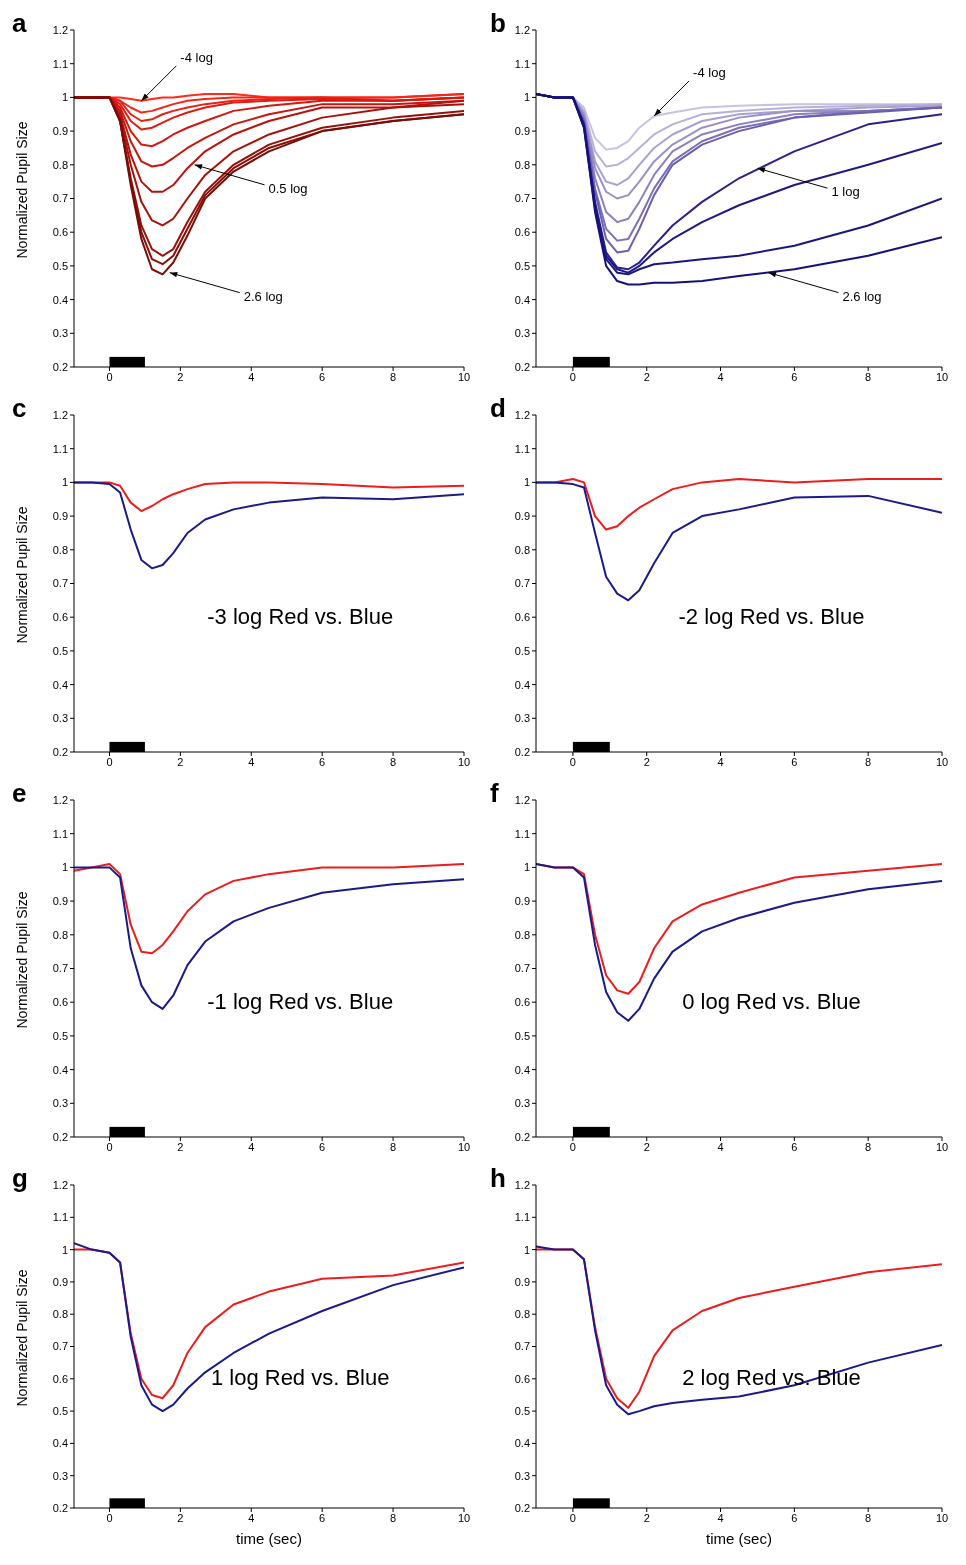  Describe the element at coordinates (845, 192) in the screenshot. I see `annotation: 1 log` at that location.